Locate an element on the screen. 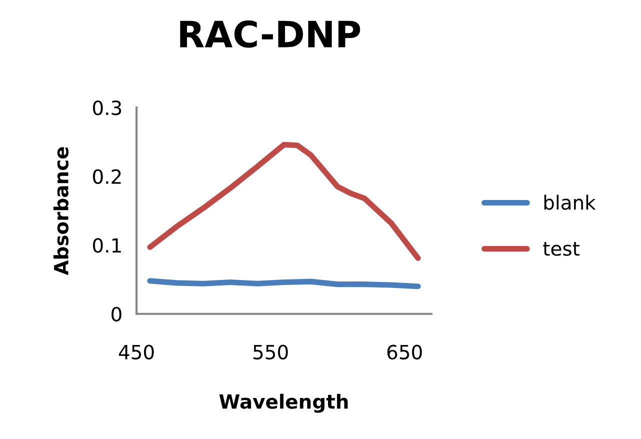 This screenshot has height=439, width=641. x-tick-label: 550 is located at coordinates (271, 352).